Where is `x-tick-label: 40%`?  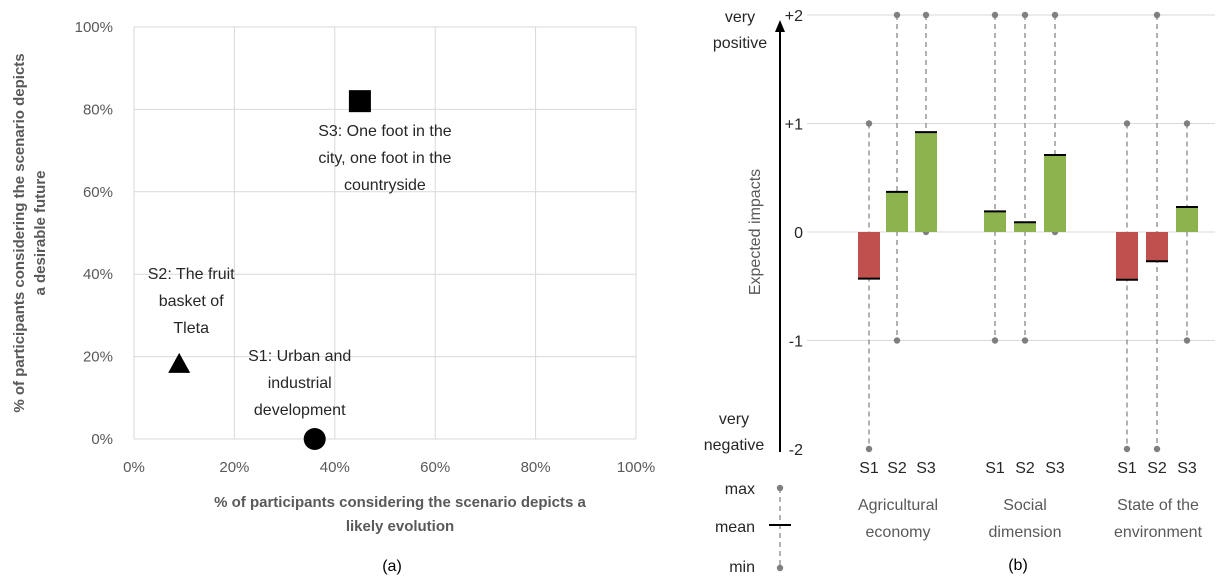
x-tick-label: 40% is located at coordinates (335, 467).